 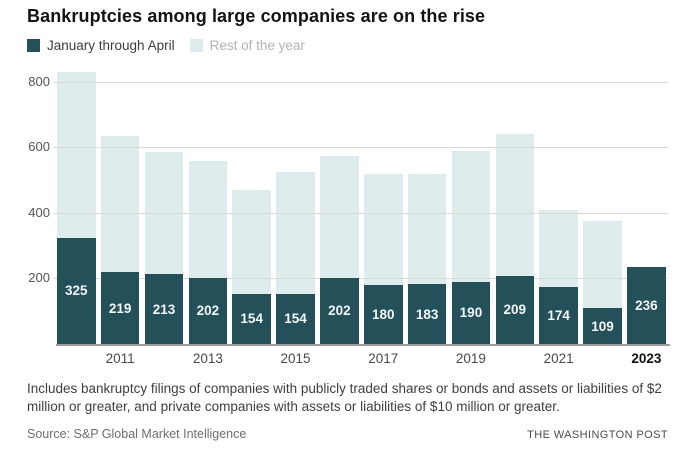 I want to click on bar-segment-jan-apr-2017, so click(x=383, y=314).